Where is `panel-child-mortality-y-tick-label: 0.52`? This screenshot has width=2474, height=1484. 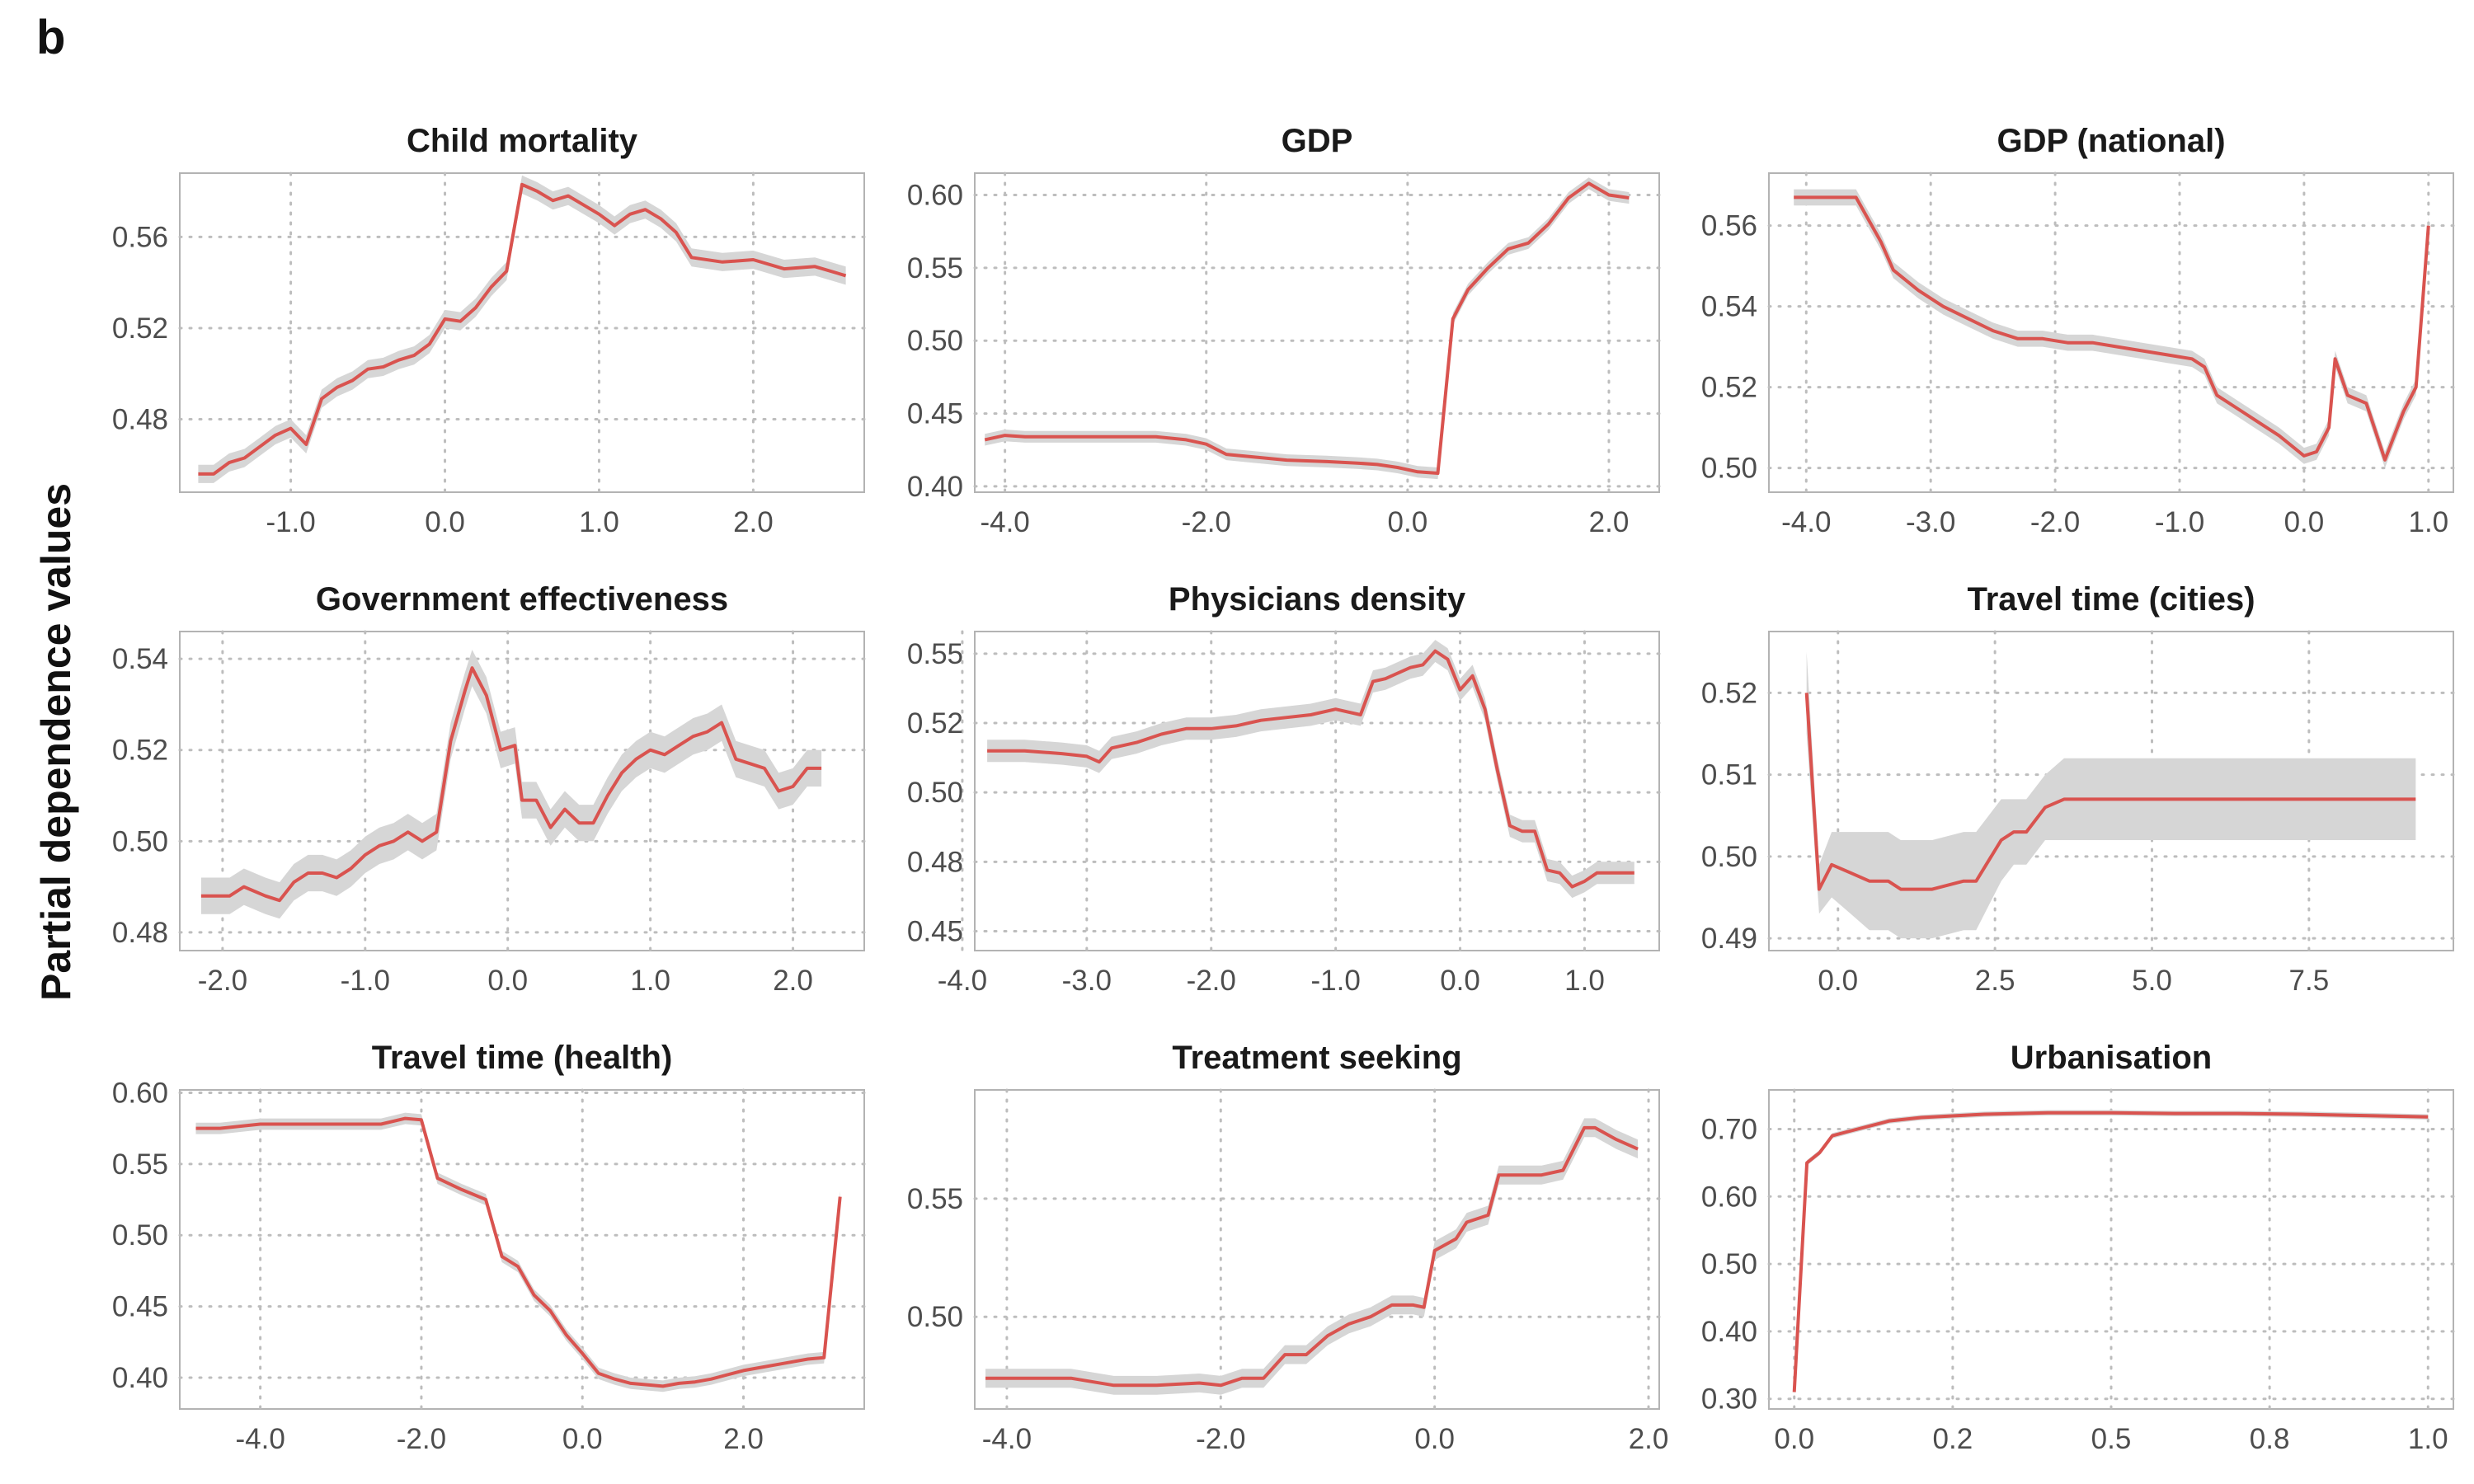 panel-child-mortality-y-tick-label: 0.52 is located at coordinates (140, 328).